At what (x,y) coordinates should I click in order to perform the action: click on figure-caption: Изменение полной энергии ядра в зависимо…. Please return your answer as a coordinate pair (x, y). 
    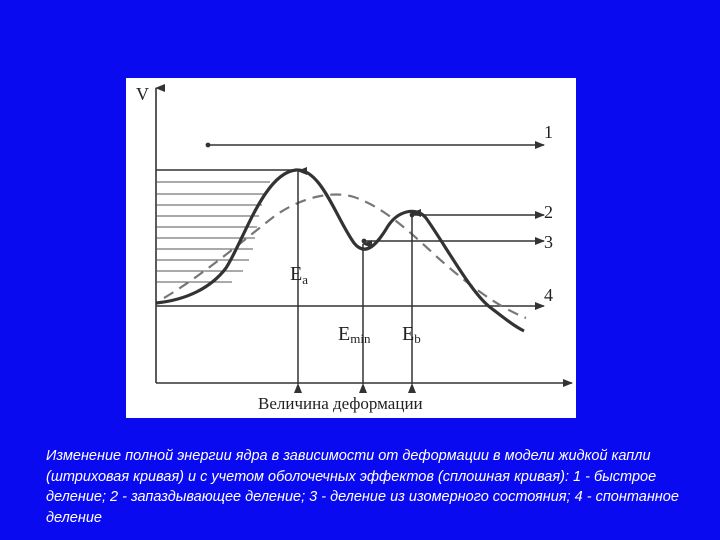
    Looking at the image, I should click on (362, 487).